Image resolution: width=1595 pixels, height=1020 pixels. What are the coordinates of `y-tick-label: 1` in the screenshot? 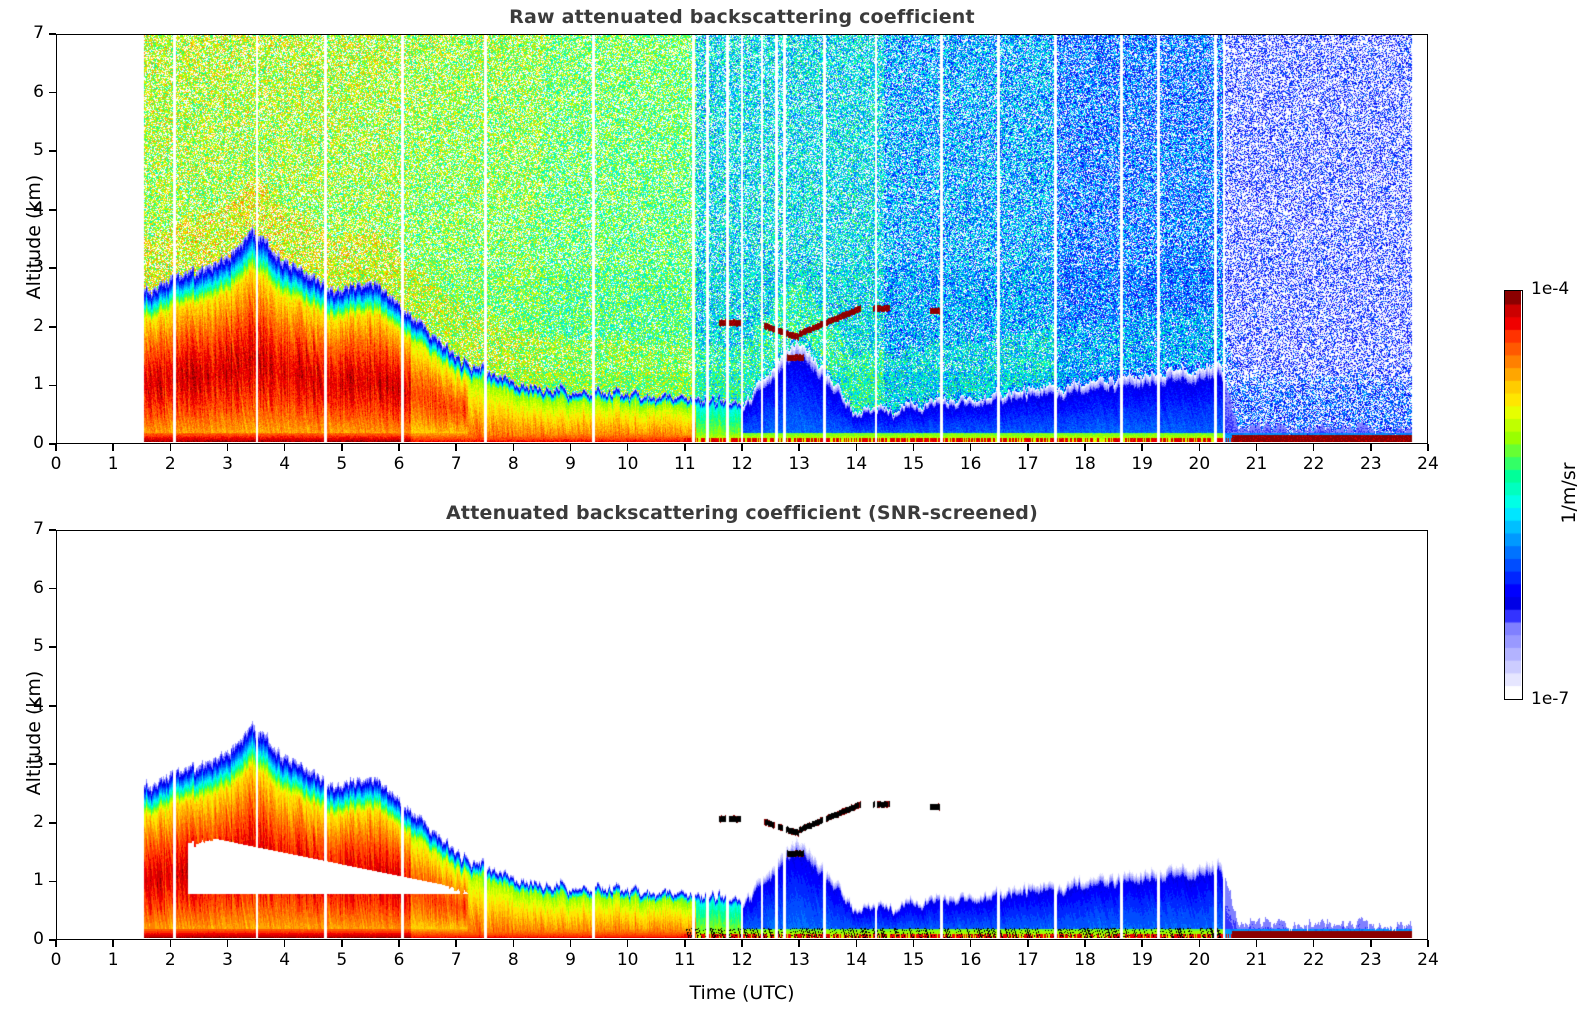 It's located at (38, 384).